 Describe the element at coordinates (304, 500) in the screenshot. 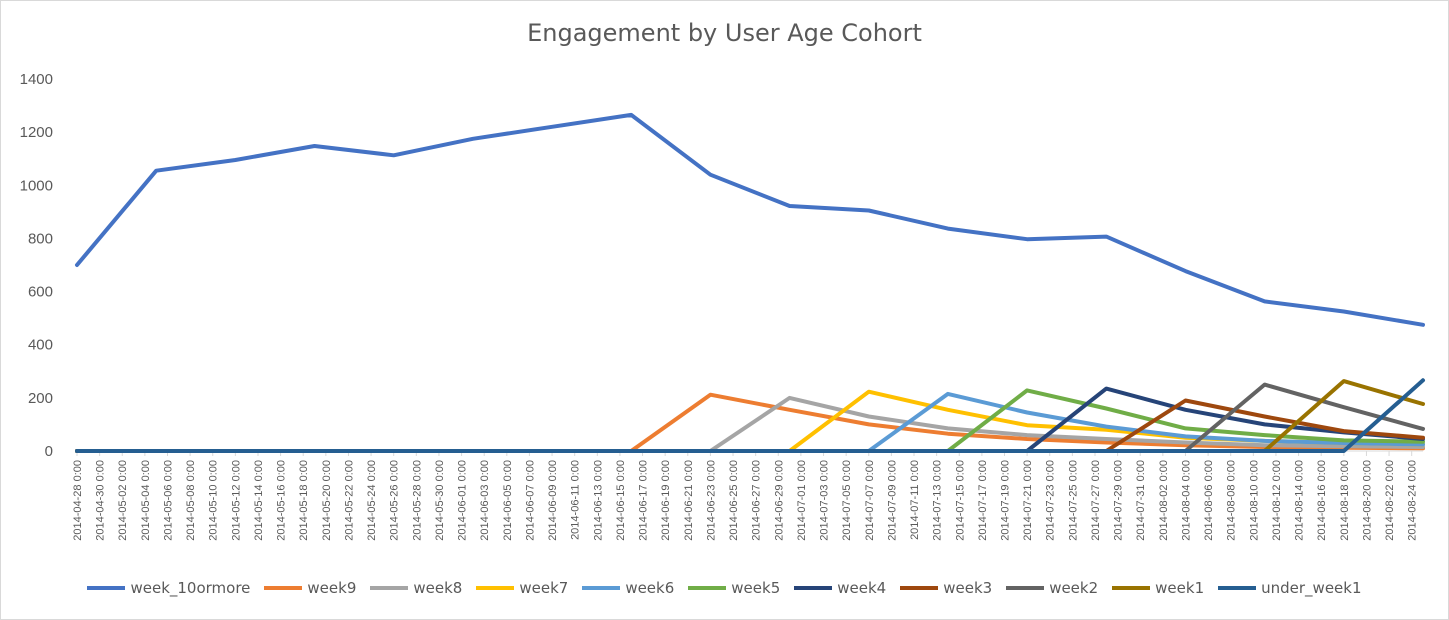

I see `x-tick-label: 2014-05-18 0:00` at that location.